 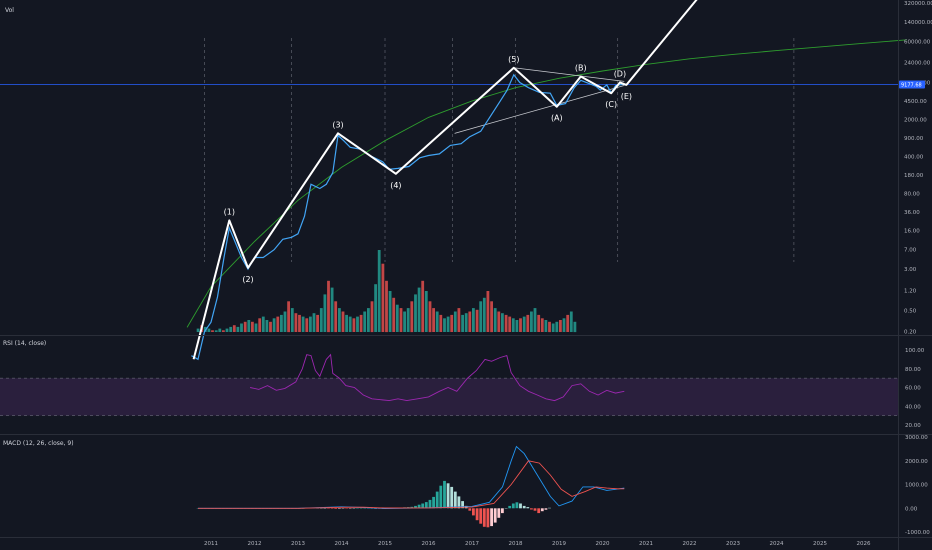 I want to click on wave-label: (D), so click(x=620, y=74).